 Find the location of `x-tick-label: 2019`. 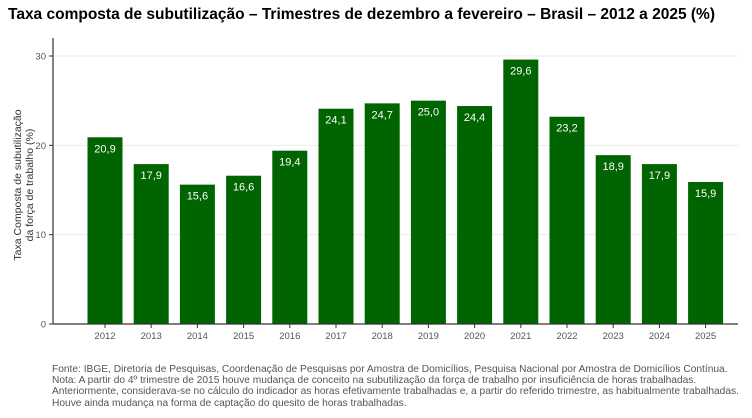

x-tick-label: 2019 is located at coordinates (428, 336).